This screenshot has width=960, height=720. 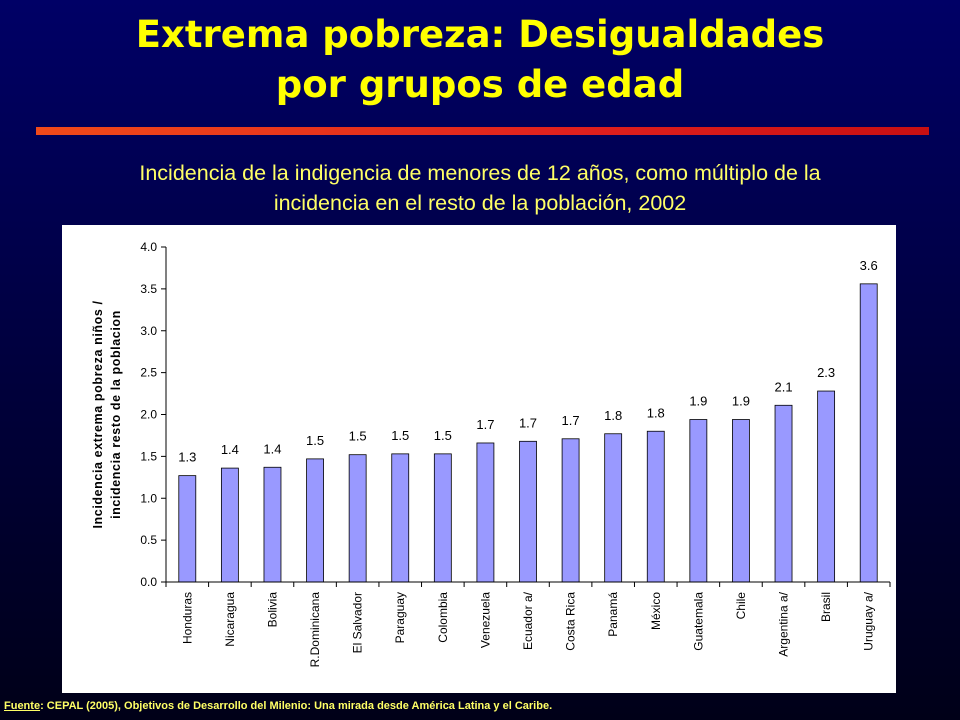 What do you see at coordinates (869, 265) in the screenshot?
I see `data-label: 3.6` at bounding box center [869, 265].